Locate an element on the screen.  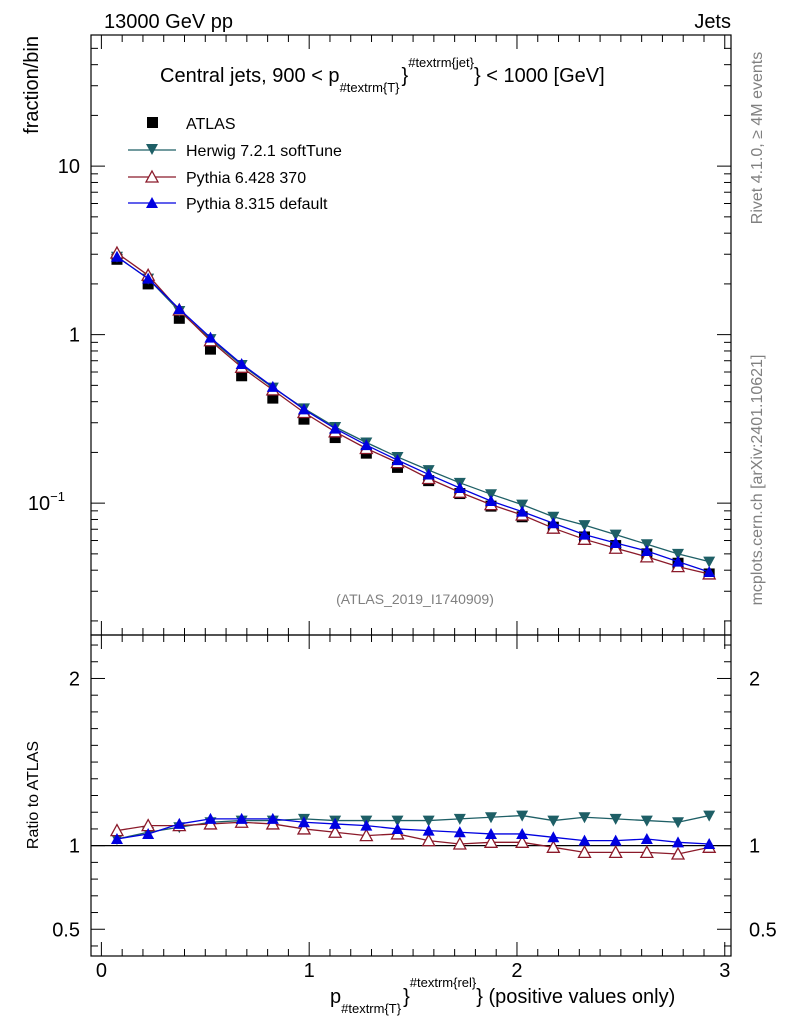
main-y-tick-label-10: 10 is located at coordinates (69, 167).